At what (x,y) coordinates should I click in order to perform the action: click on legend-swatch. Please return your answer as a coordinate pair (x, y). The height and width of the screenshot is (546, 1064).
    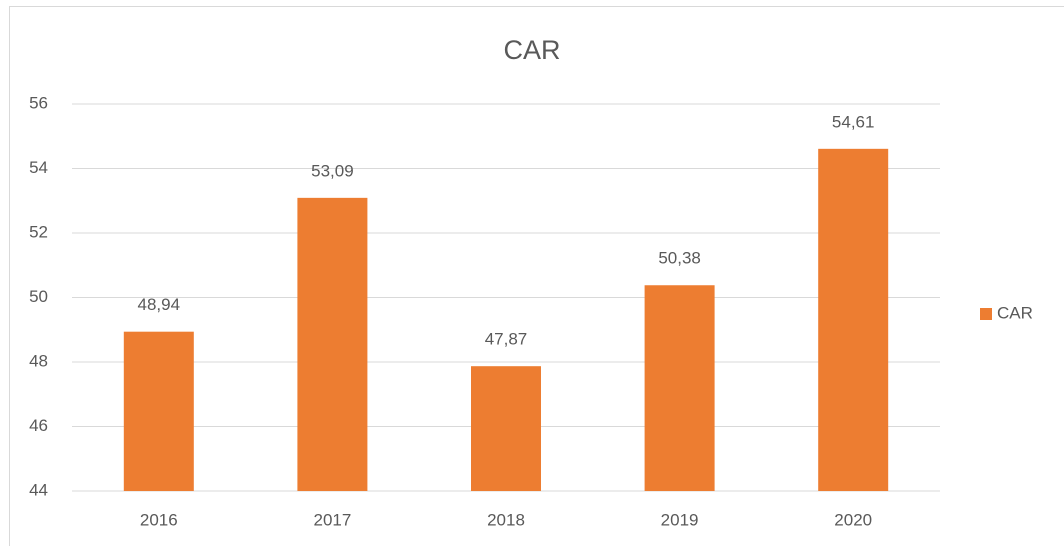
    Looking at the image, I should click on (986, 314).